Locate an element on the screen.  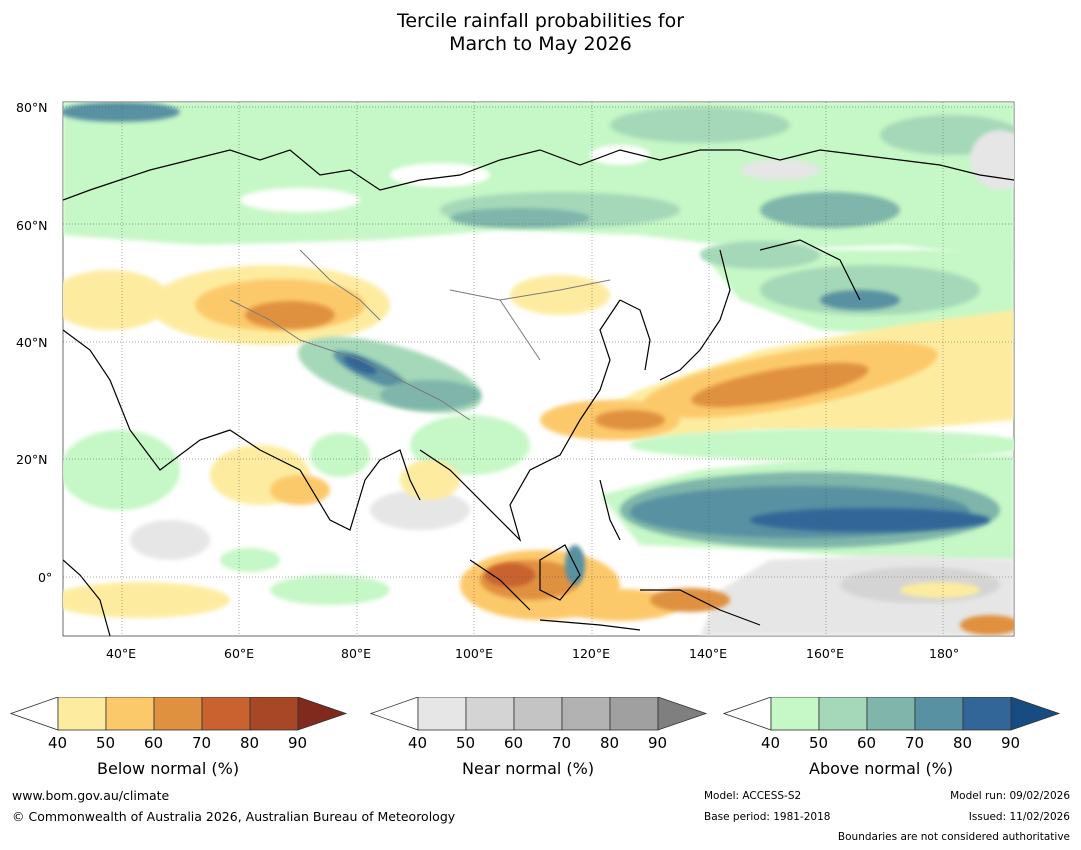
lat-label-equator: 0° is located at coordinates (45, 577).